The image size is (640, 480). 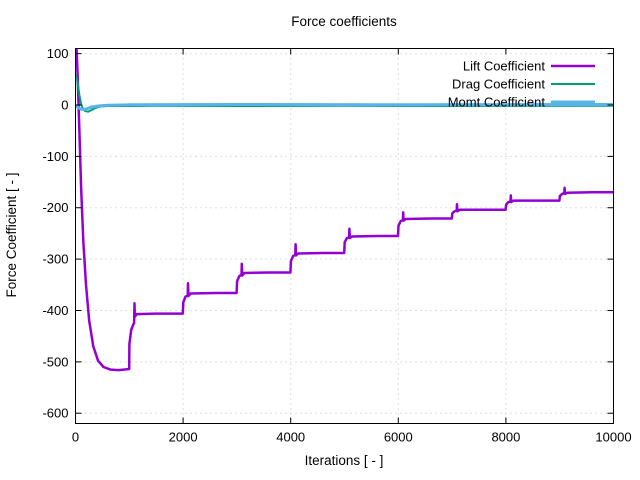 What do you see at coordinates (505, 437) in the screenshot?
I see `x-tick-label: 8000` at bounding box center [505, 437].